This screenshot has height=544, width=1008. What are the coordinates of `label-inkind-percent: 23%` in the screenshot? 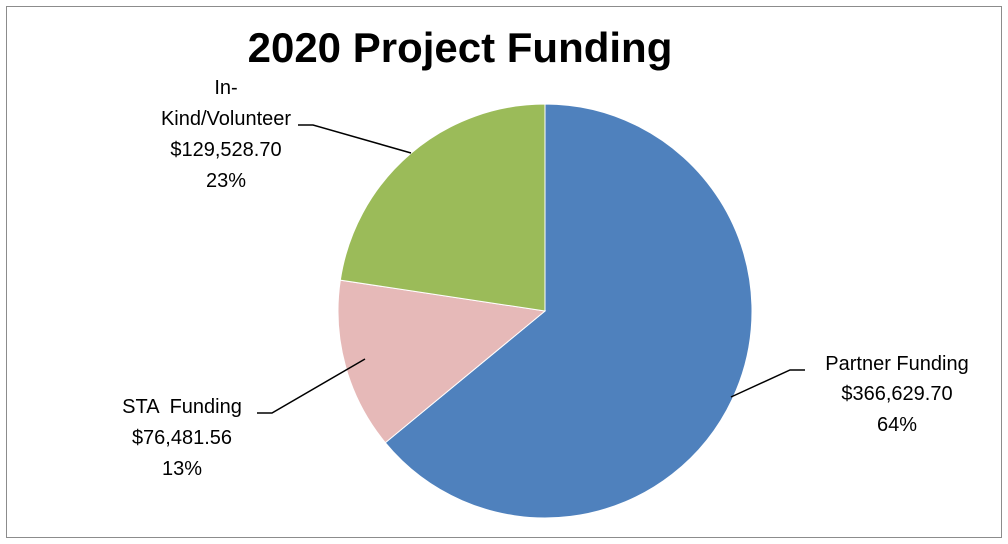 It's located at (226, 181).